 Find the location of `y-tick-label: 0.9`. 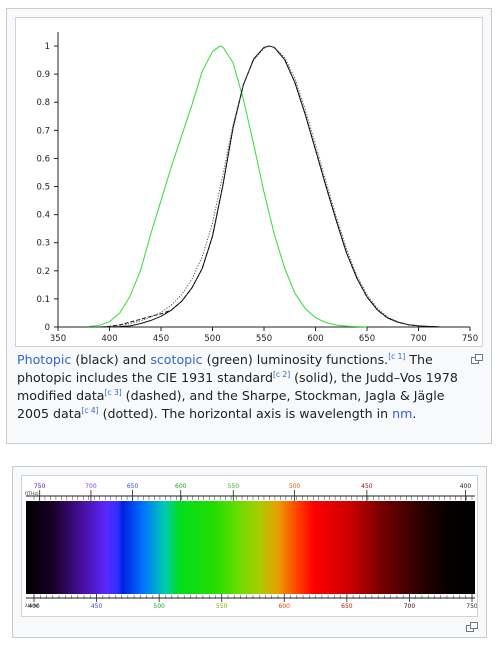

y-tick-label: 0.9 is located at coordinates (43, 75).